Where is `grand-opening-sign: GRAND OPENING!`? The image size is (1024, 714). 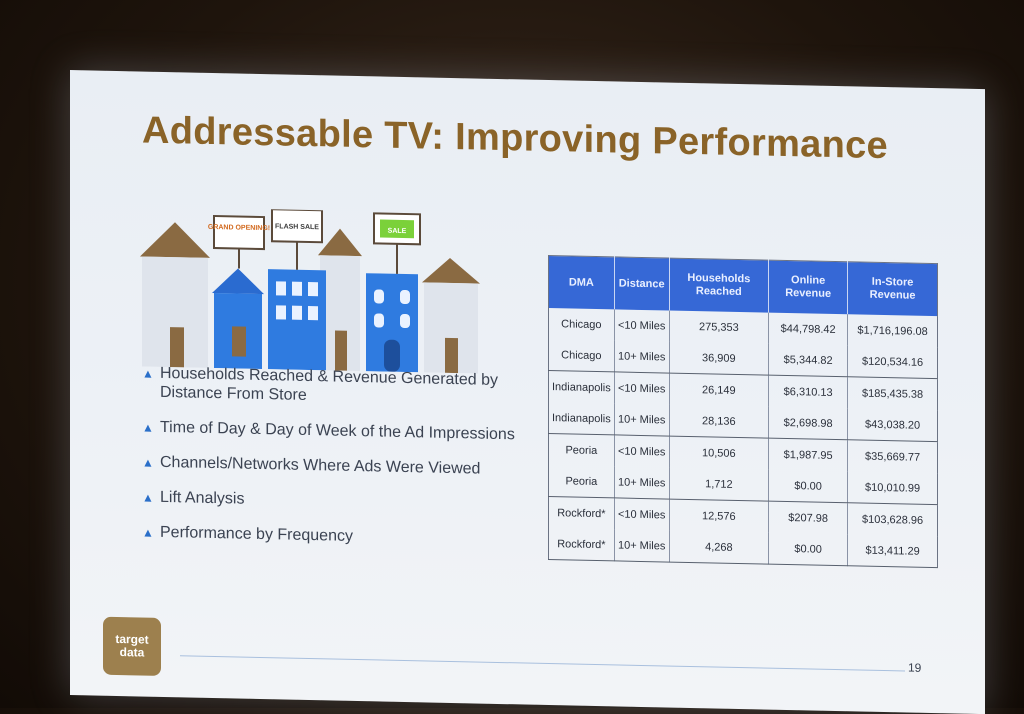
grand-opening-sign: GRAND OPENING! is located at coordinates (239, 241).